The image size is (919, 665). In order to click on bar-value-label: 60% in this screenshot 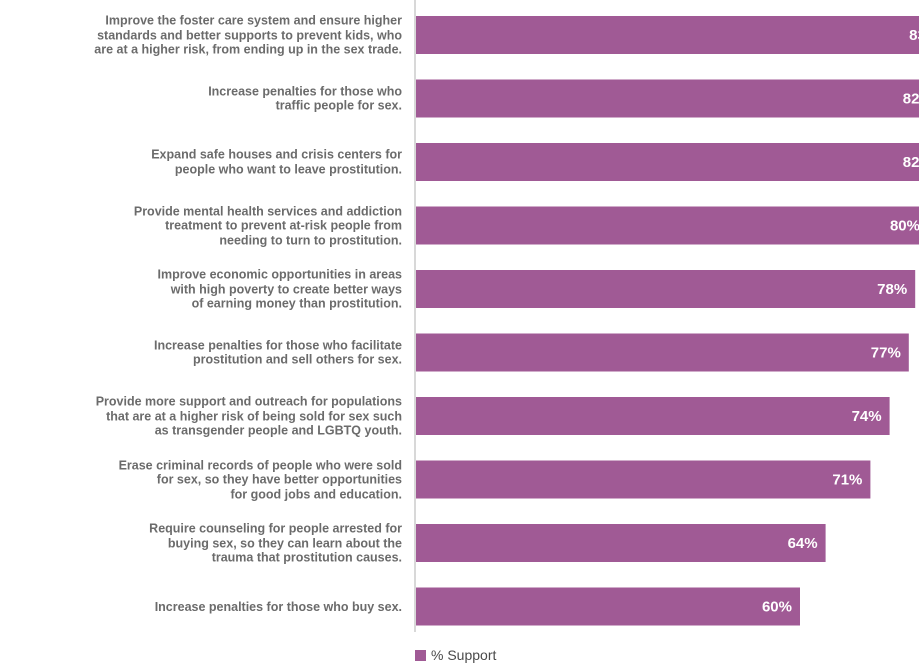, I will do `click(777, 607)`.